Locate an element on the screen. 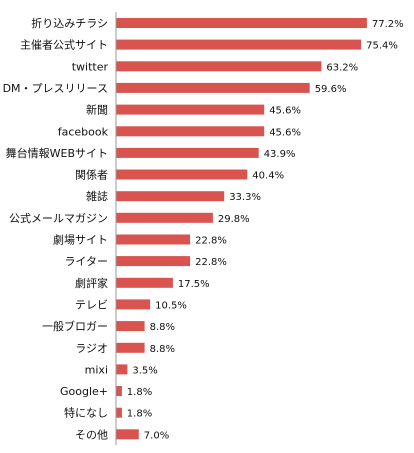 Image resolution: width=414 pixels, height=453 pixels. category-label: 劇評家 is located at coordinates (91, 283).